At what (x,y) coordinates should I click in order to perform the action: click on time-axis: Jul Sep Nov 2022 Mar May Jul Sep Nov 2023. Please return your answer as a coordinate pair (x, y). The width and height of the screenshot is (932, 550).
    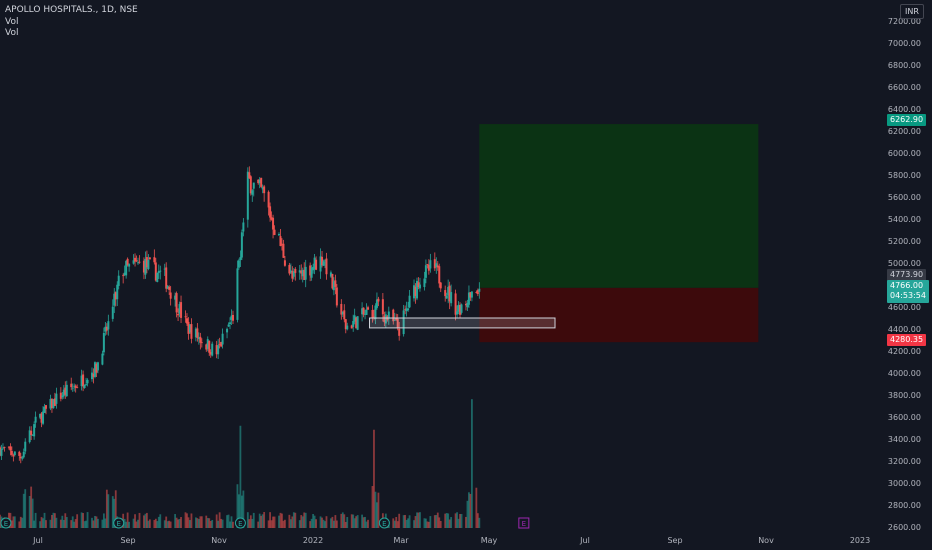
    Looking at the image, I should click on (451, 540).